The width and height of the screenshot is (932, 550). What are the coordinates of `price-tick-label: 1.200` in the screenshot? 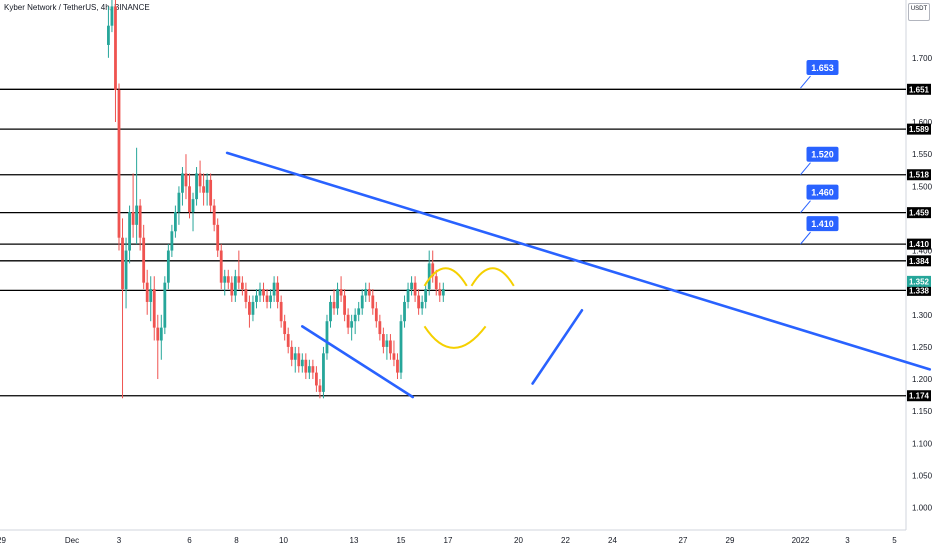 It's located at (922, 379).